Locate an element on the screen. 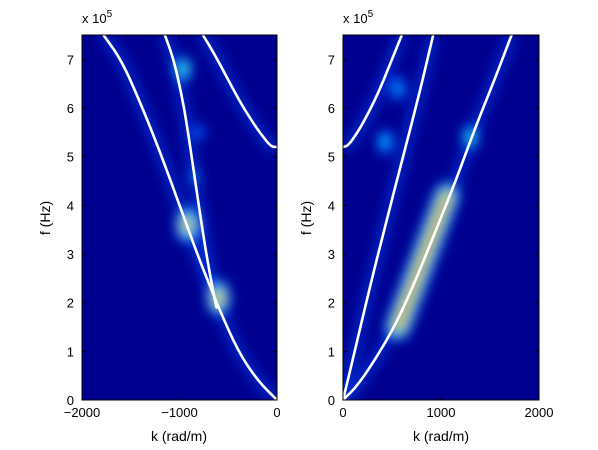 The width and height of the screenshot is (598, 450). left-x-tick-label-2: 0 is located at coordinates (276, 412).